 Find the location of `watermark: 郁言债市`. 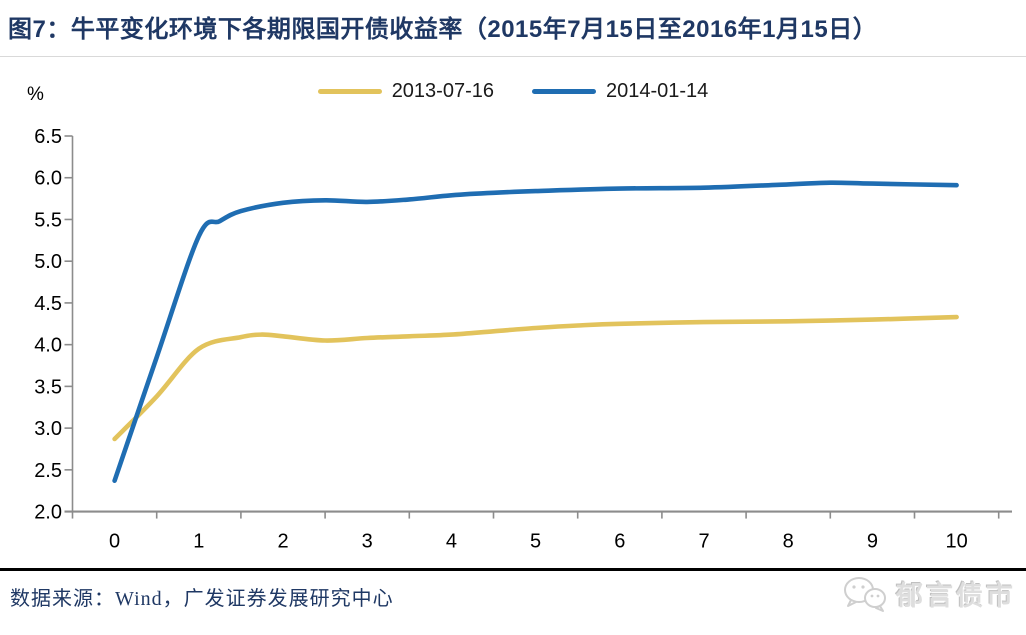

watermark: 郁言债市 is located at coordinates (929, 593).